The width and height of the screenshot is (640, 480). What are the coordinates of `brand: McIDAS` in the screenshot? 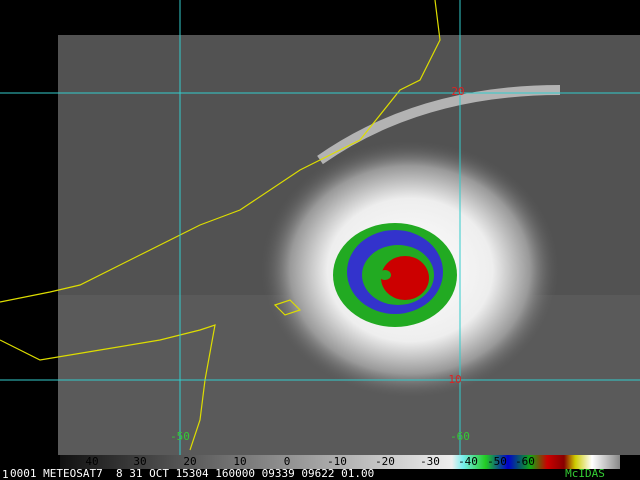 It's located at (585, 473).